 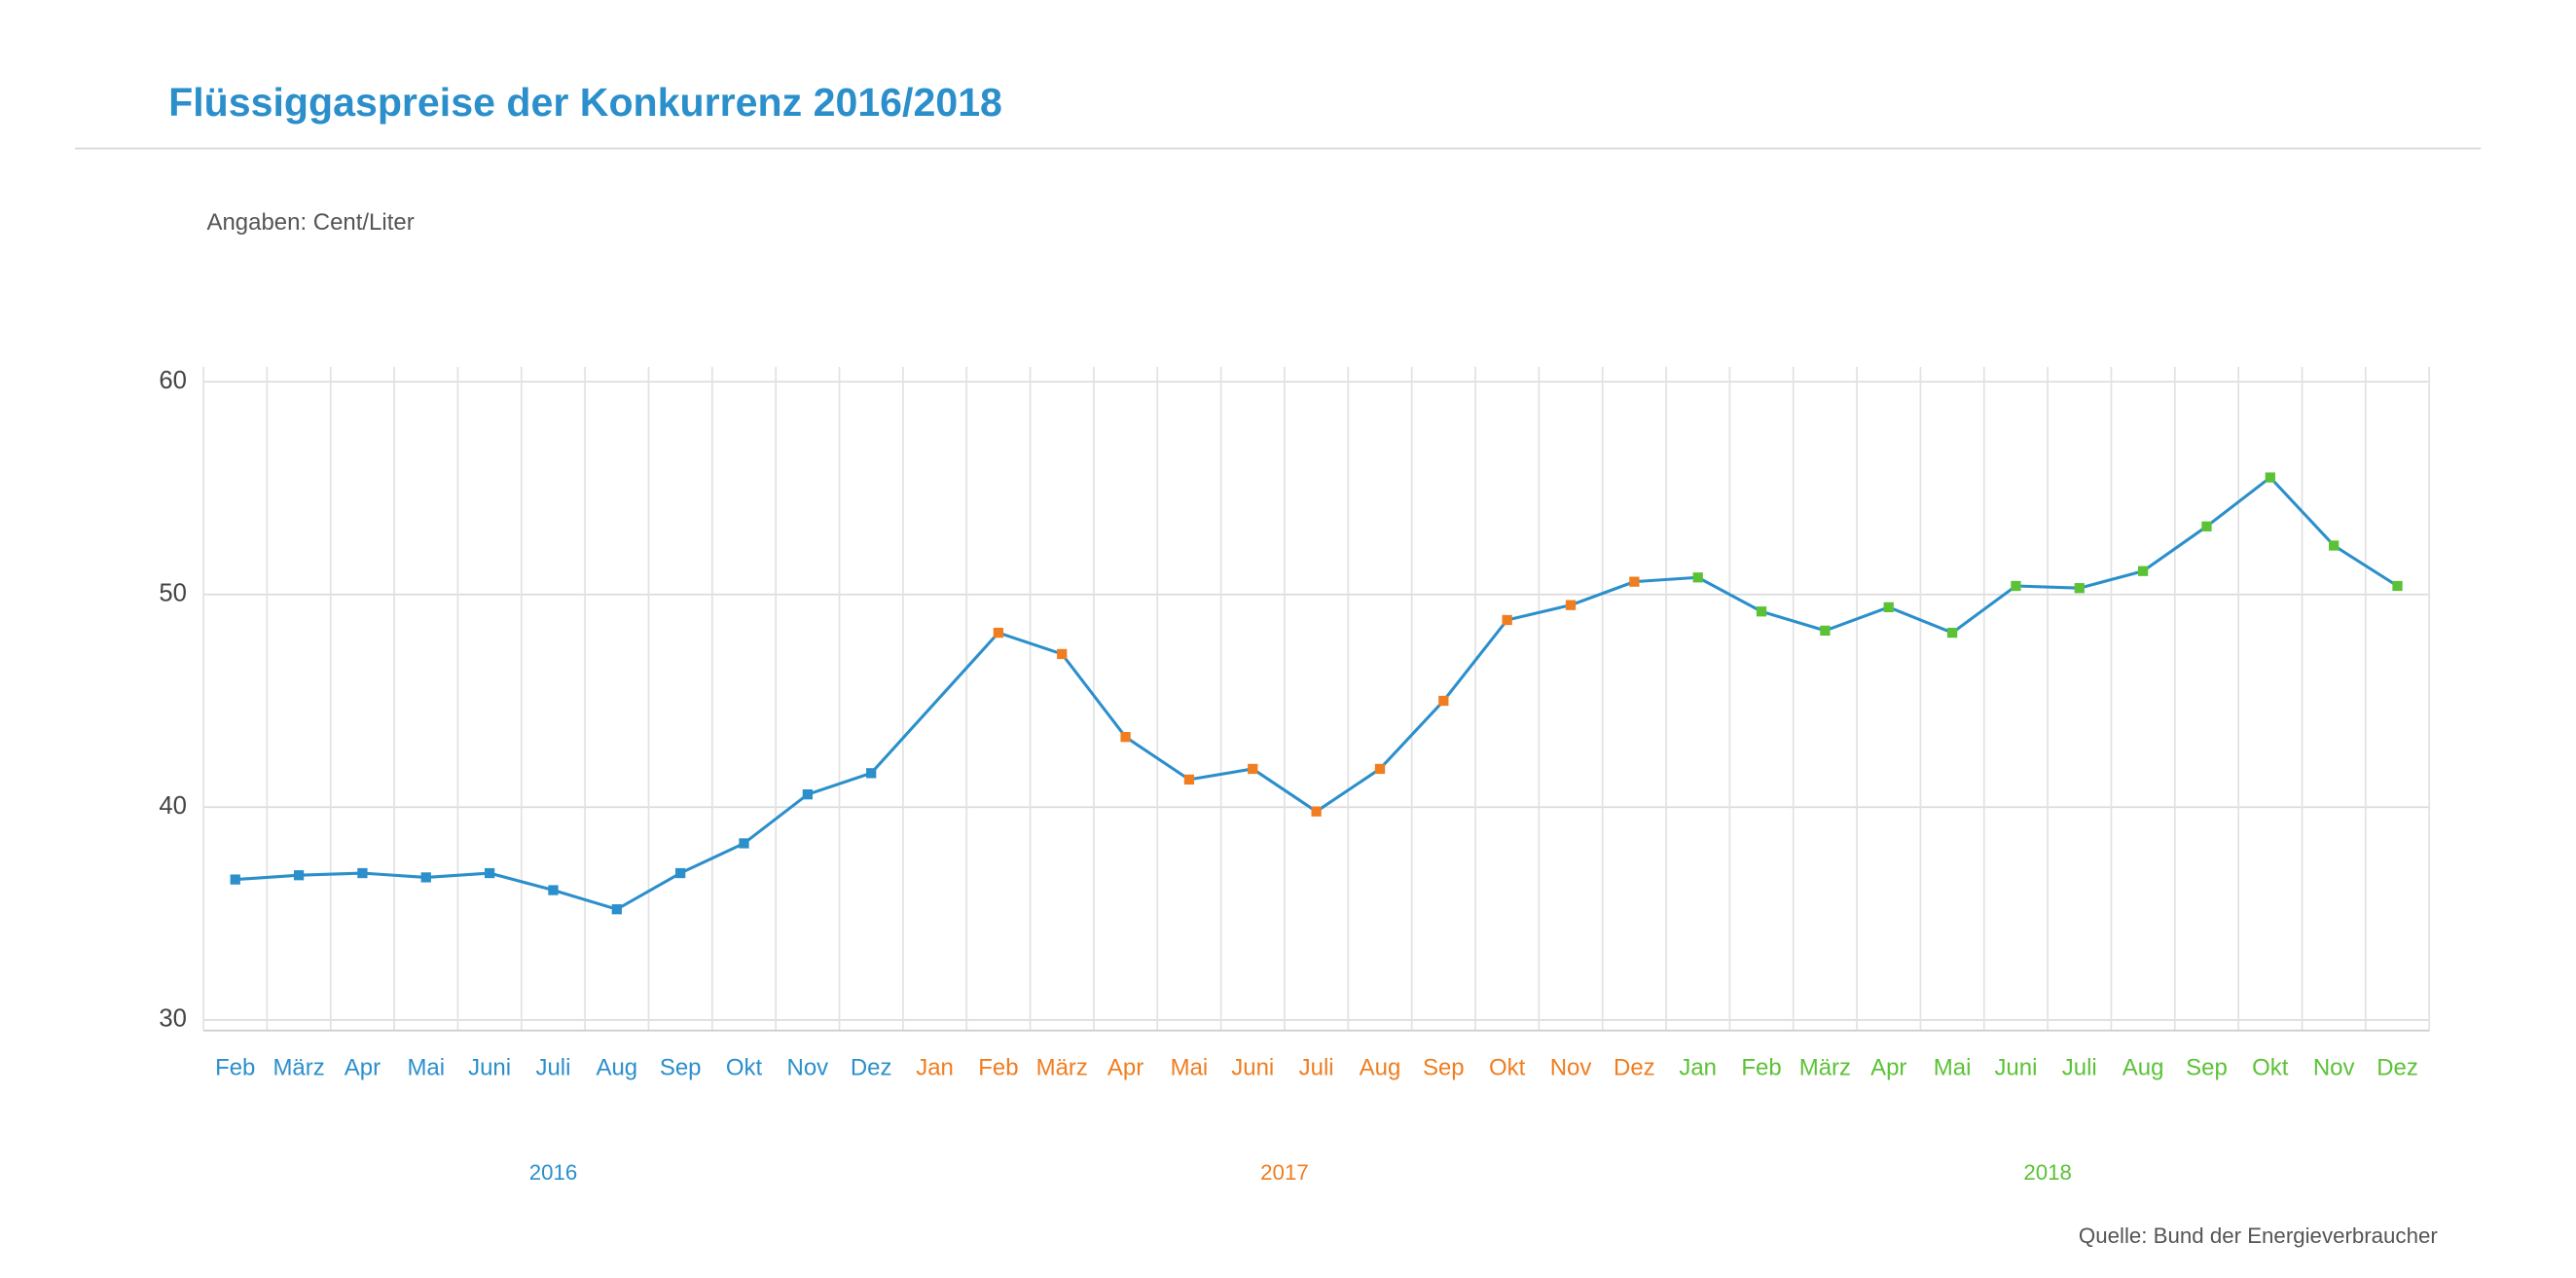 I want to click on source: Quelle: Bund der Energieverbraucher, so click(x=2258, y=1235).